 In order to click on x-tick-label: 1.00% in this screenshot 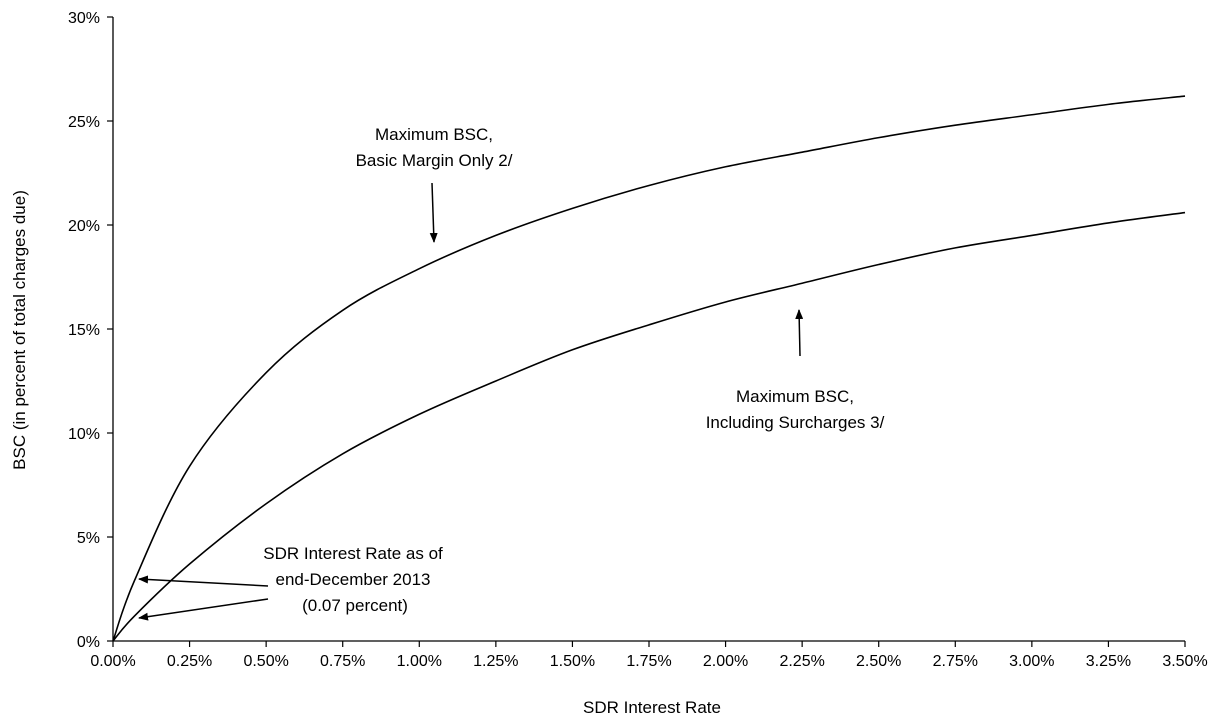, I will do `click(419, 661)`.